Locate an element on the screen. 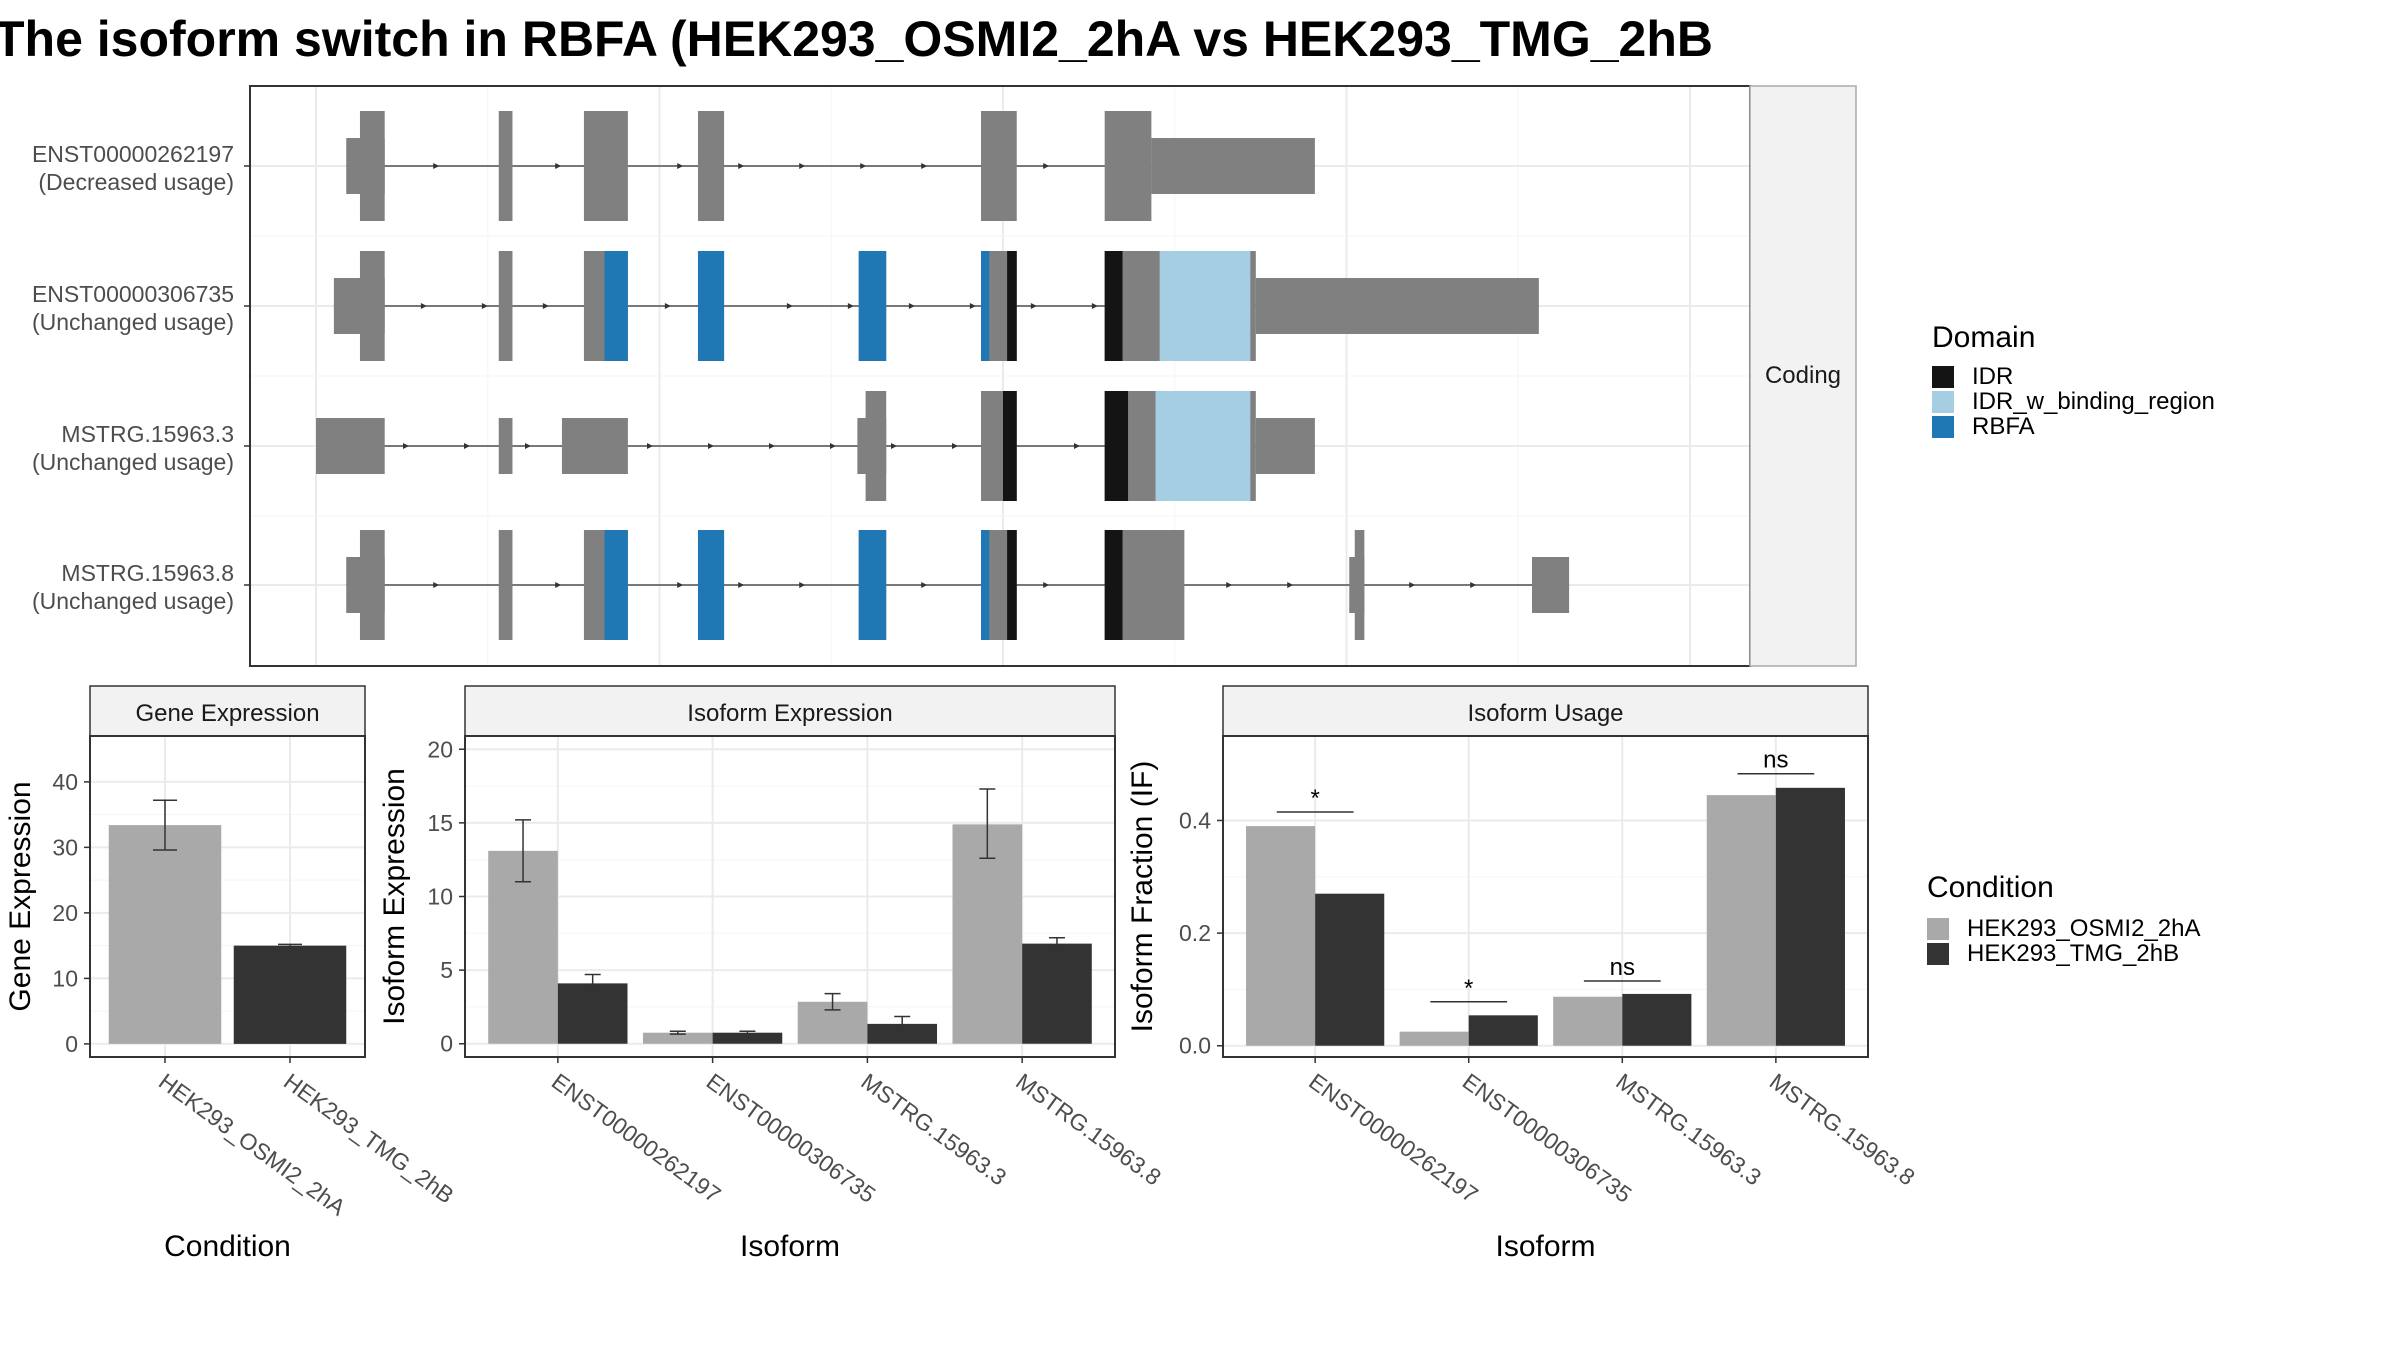 This screenshot has height=1350, width=2400. bar-HEK293_TMG_2hB-MSTRG.15963.8 is located at coordinates (1057, 993).